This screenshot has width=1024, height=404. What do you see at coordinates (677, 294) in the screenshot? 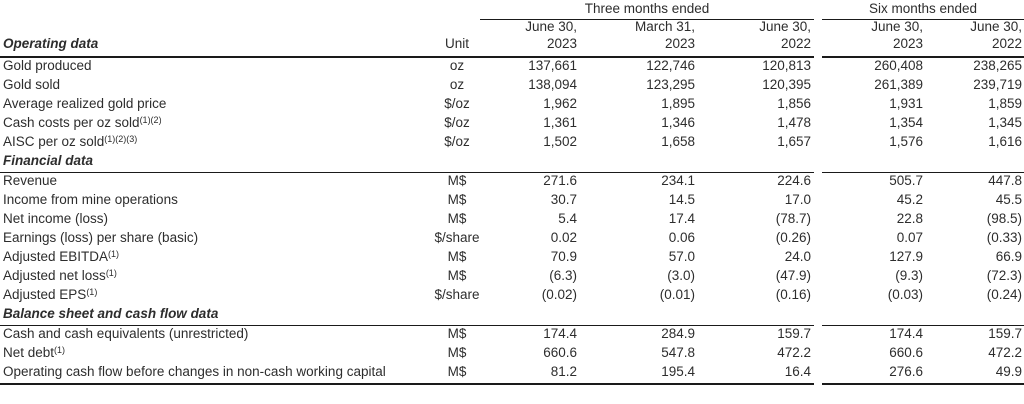
I see `value-cell: (0.01)` at bounding box center [677, 294].